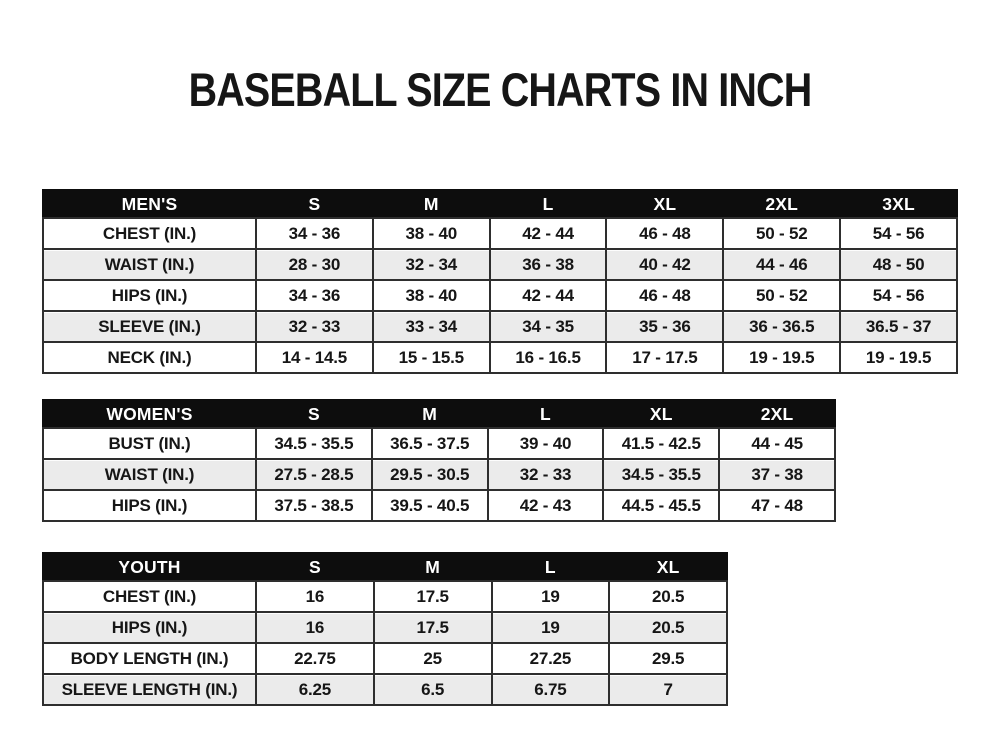  Describe the element at coordinates (314, 474) in the screenshot. I see `size-value: 27.5 - 28.5` at that location.